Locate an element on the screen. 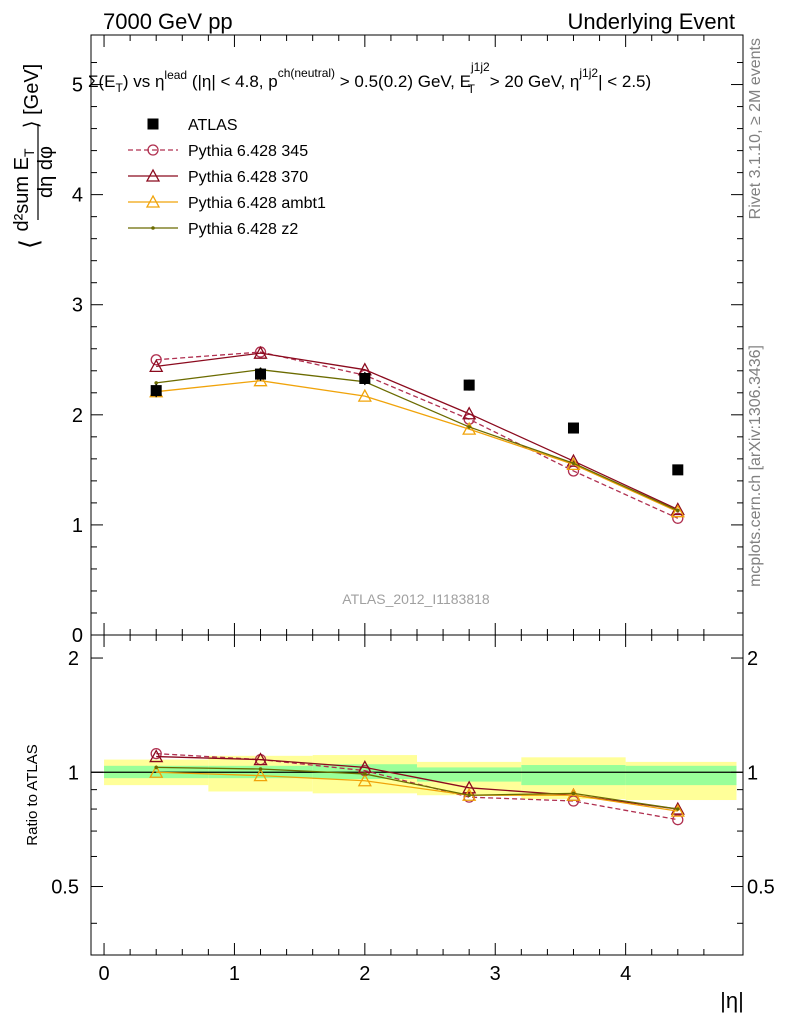 The image size is (786, 1024). series-line-z2 is located at coordinates (417, 440).